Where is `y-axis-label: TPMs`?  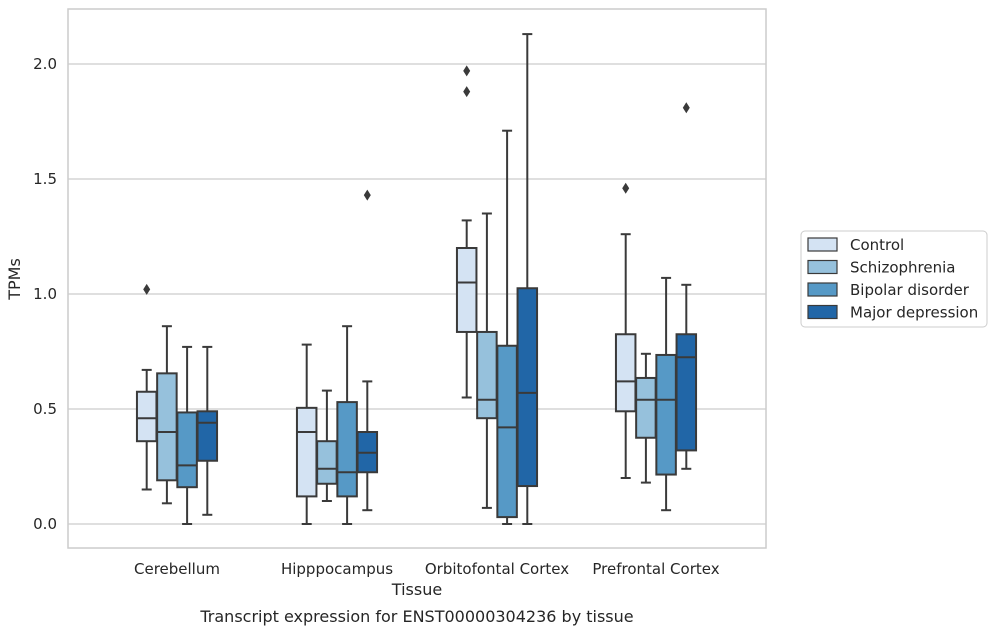
y-axis-label: TPMs is located at coordinates (14, 279).